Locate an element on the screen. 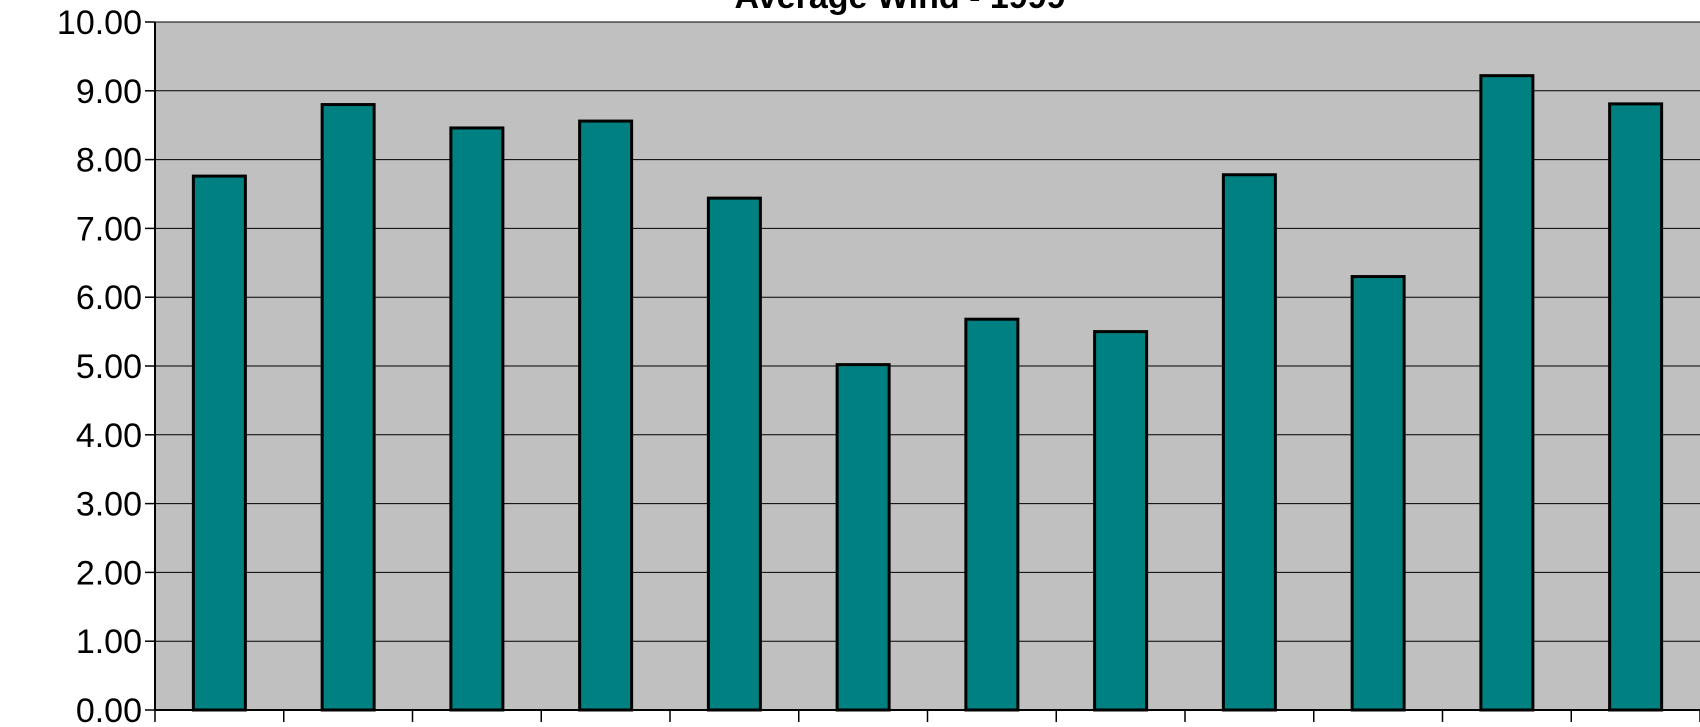  x-axis-ticks is located at coordinates (927, 716).